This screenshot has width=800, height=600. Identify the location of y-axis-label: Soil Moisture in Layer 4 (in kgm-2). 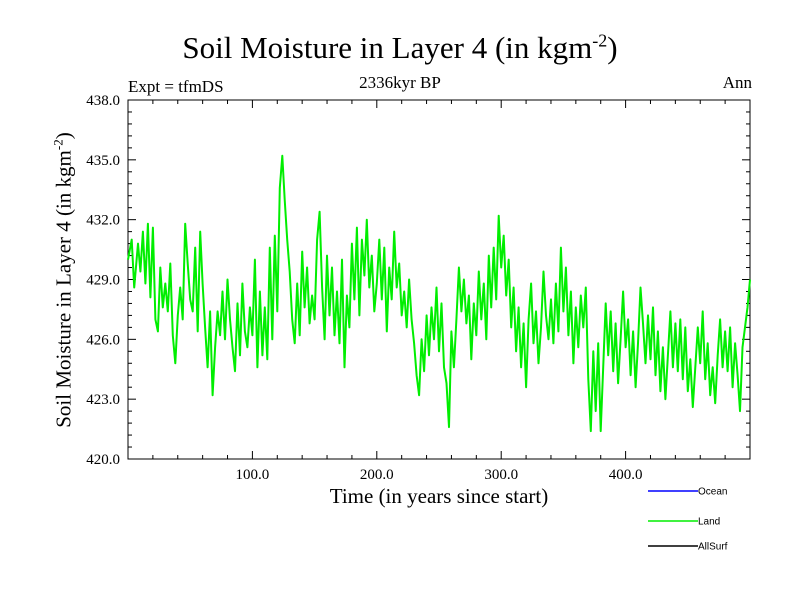
(63, 280).